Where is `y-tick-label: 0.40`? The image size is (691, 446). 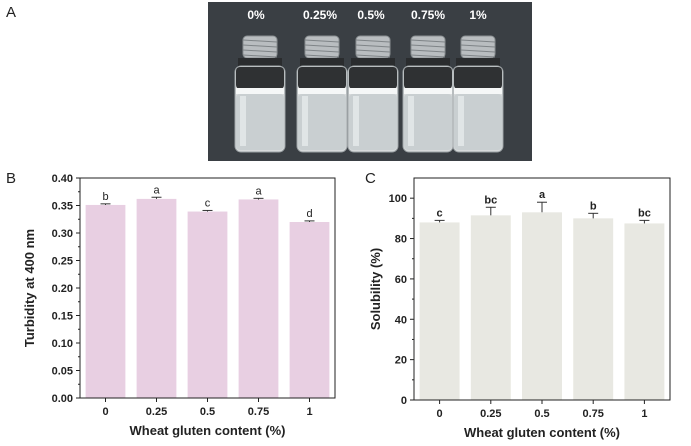
y-tick-label: 0.40 is located at coordinates (62, 179).